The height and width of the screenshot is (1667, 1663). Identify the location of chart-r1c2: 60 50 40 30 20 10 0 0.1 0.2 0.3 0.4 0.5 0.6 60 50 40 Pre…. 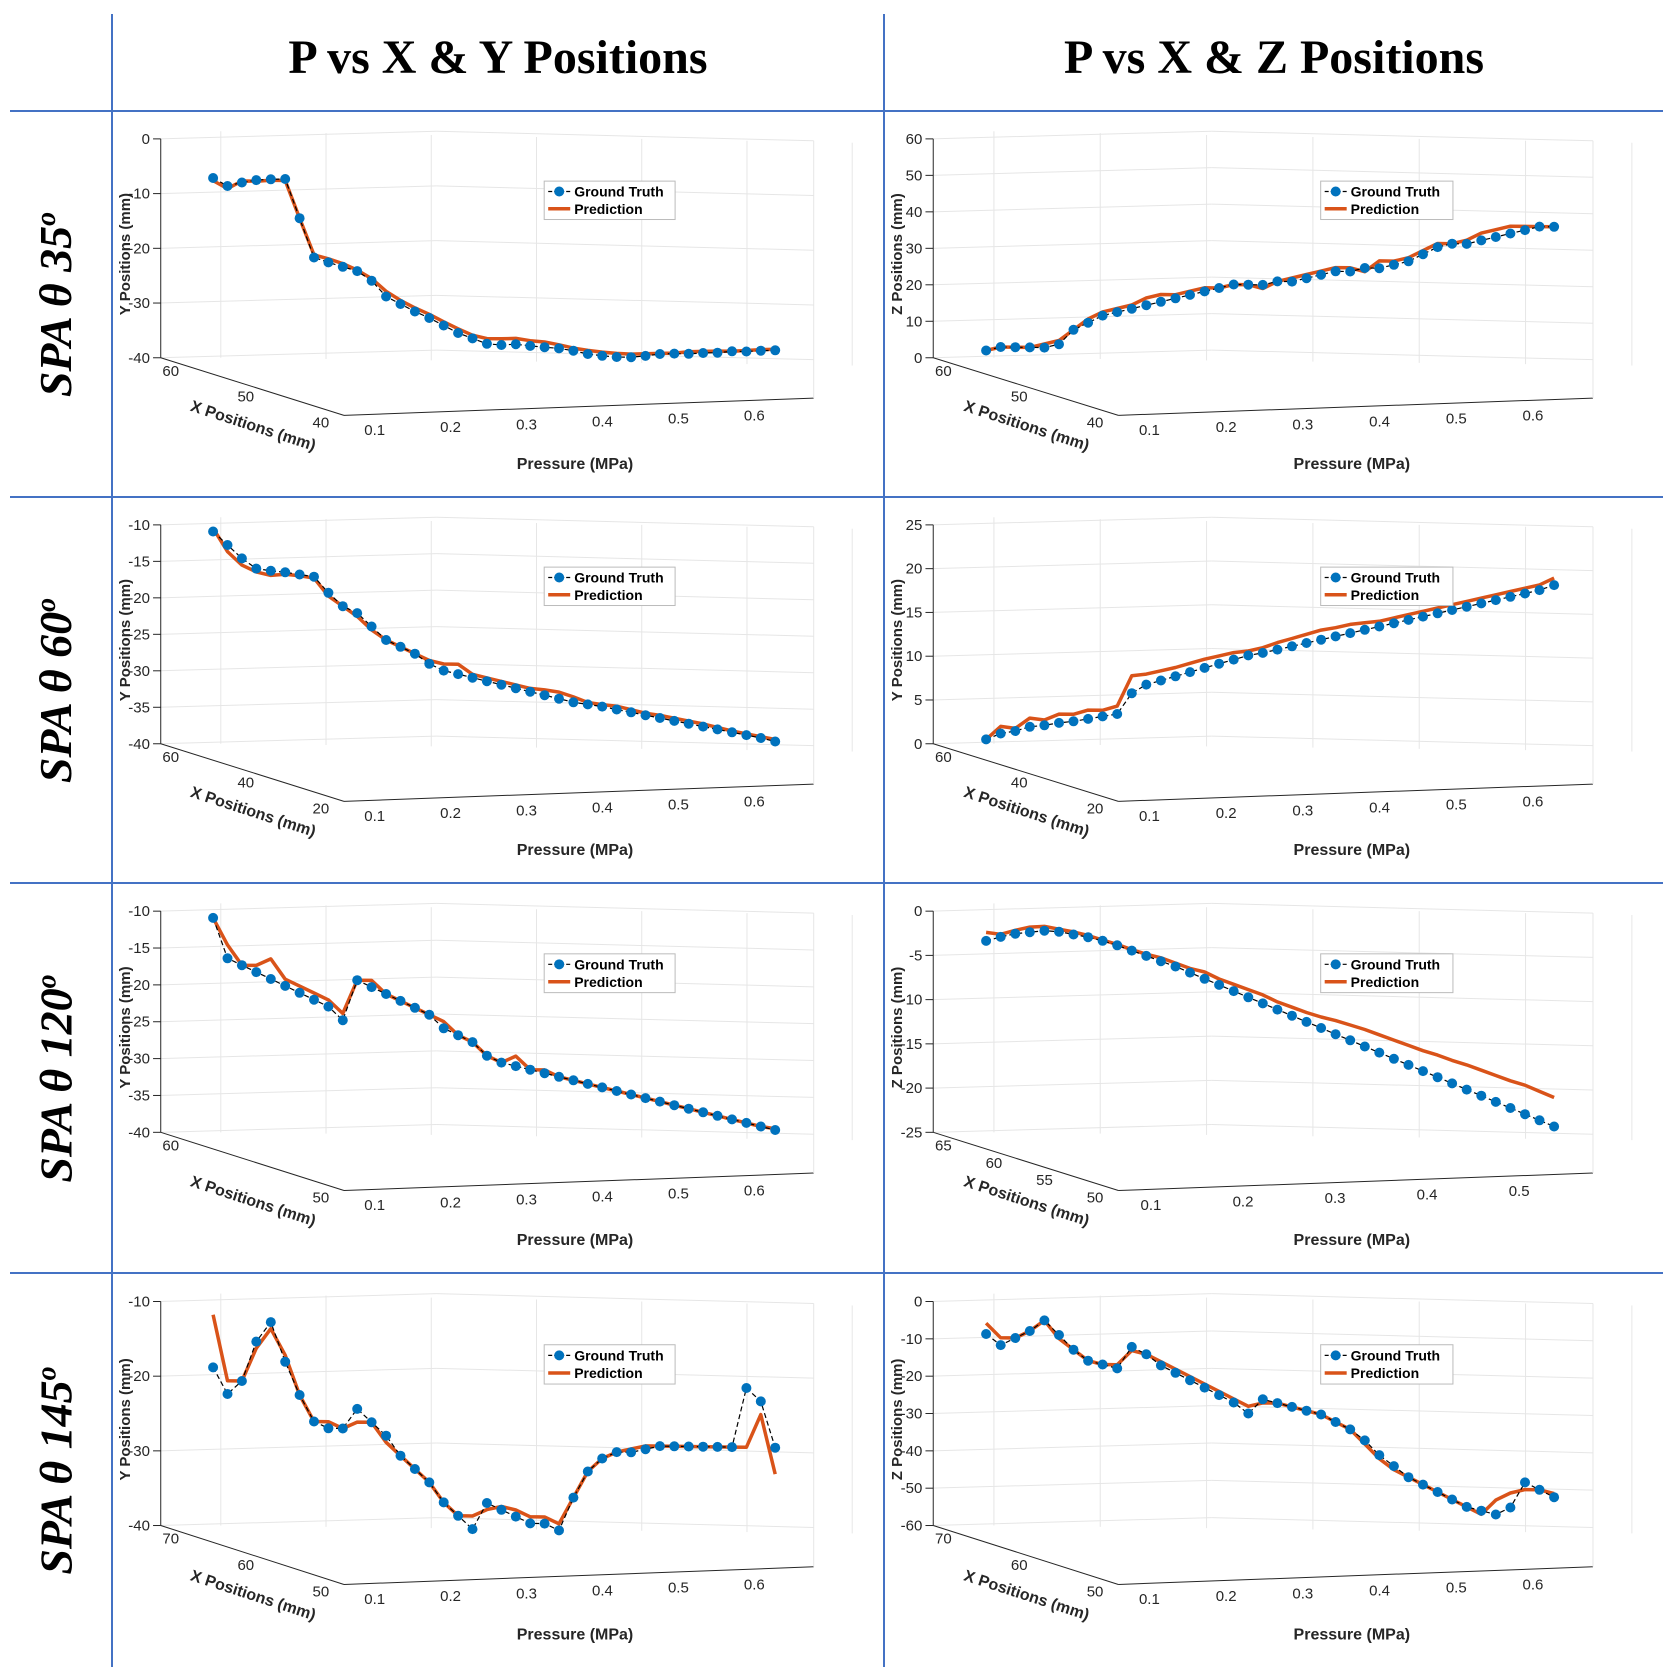
(1261, 301).